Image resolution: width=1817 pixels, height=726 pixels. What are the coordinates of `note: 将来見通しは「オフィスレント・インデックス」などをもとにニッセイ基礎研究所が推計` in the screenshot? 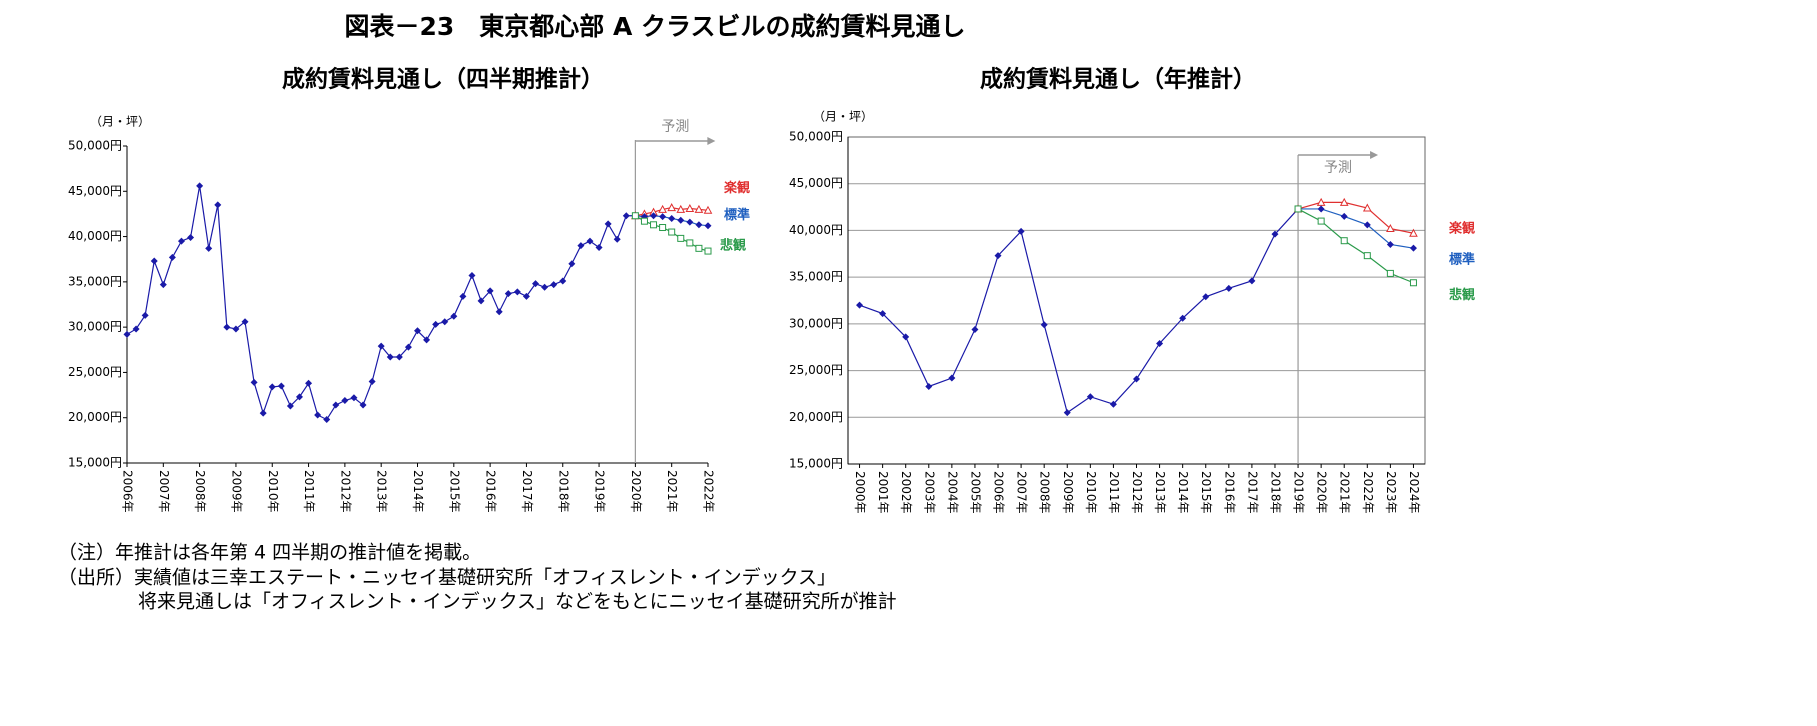 It's located at (517, 602).